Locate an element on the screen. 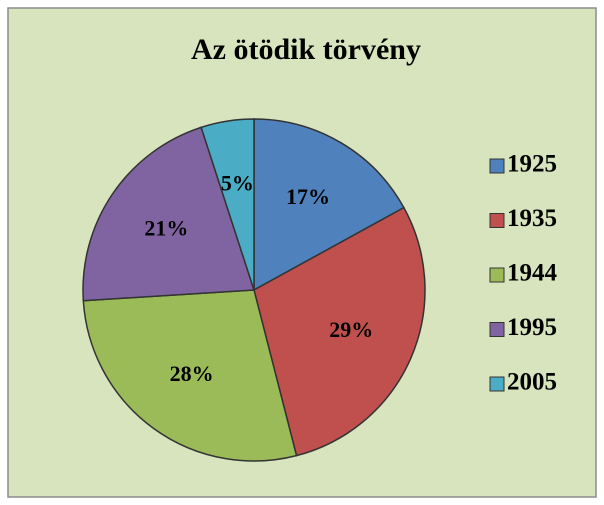  legend-label: 1995 is located at coordinates (532, 327).